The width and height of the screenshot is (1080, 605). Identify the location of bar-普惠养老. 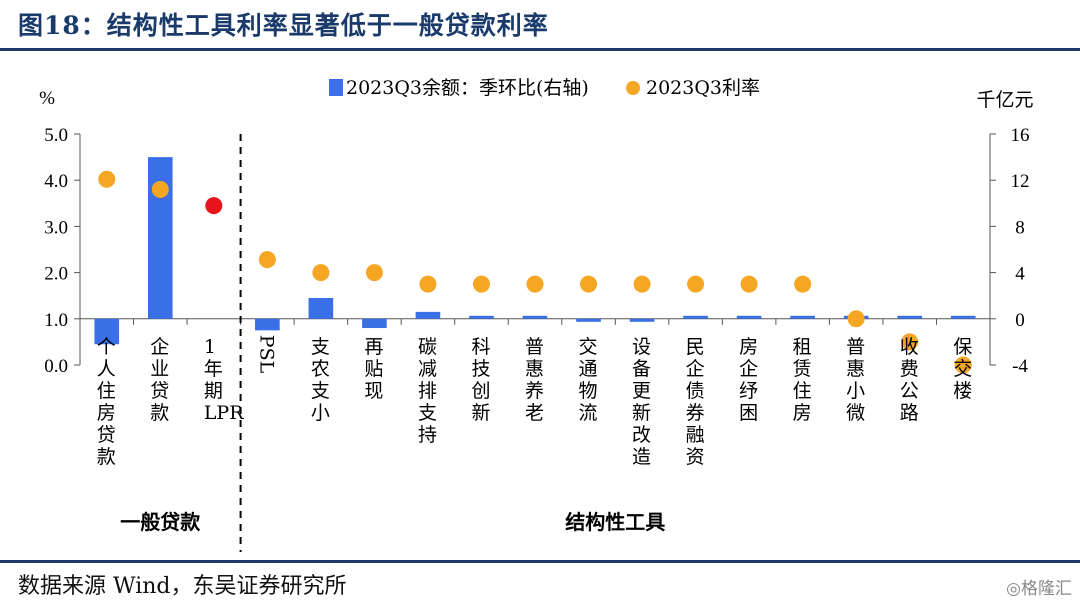
(535, 317).